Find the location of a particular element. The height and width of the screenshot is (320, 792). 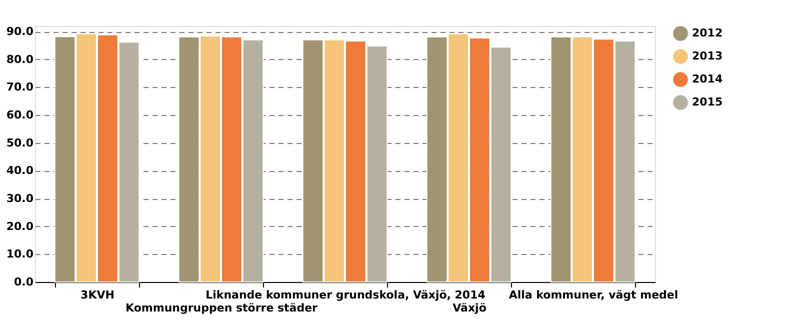

legend-label: 2012 is located at coordinates (707, 33).